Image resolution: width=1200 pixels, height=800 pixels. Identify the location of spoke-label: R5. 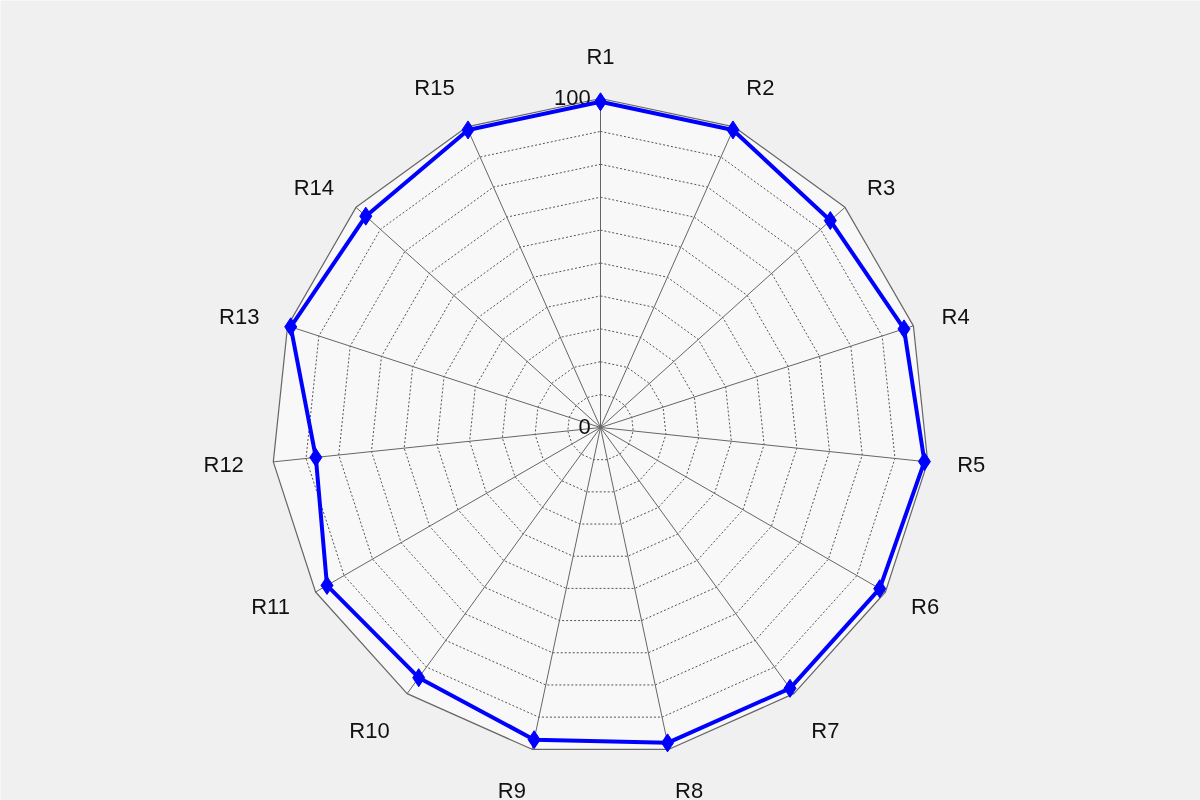
(971, 465).